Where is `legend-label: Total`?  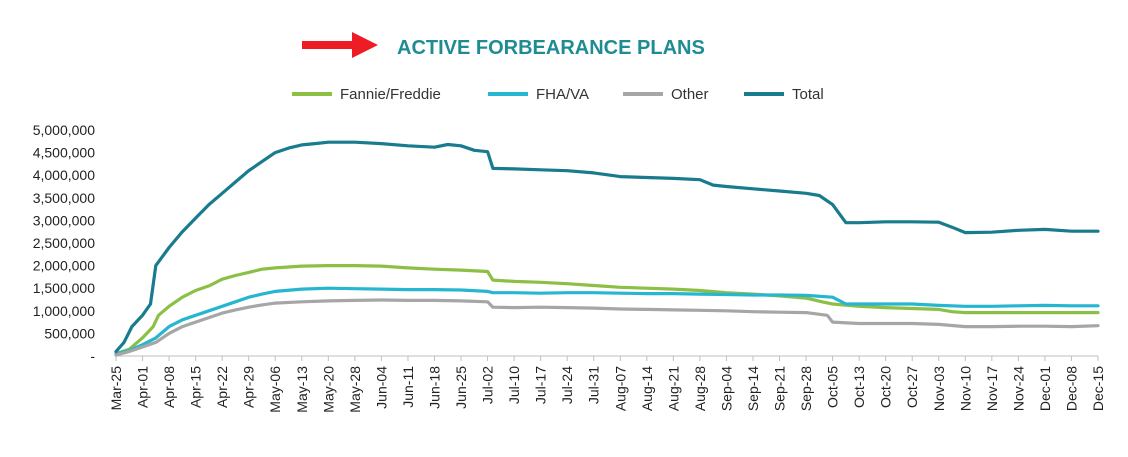 legend-label: Total is located at coordinates (808, 94).